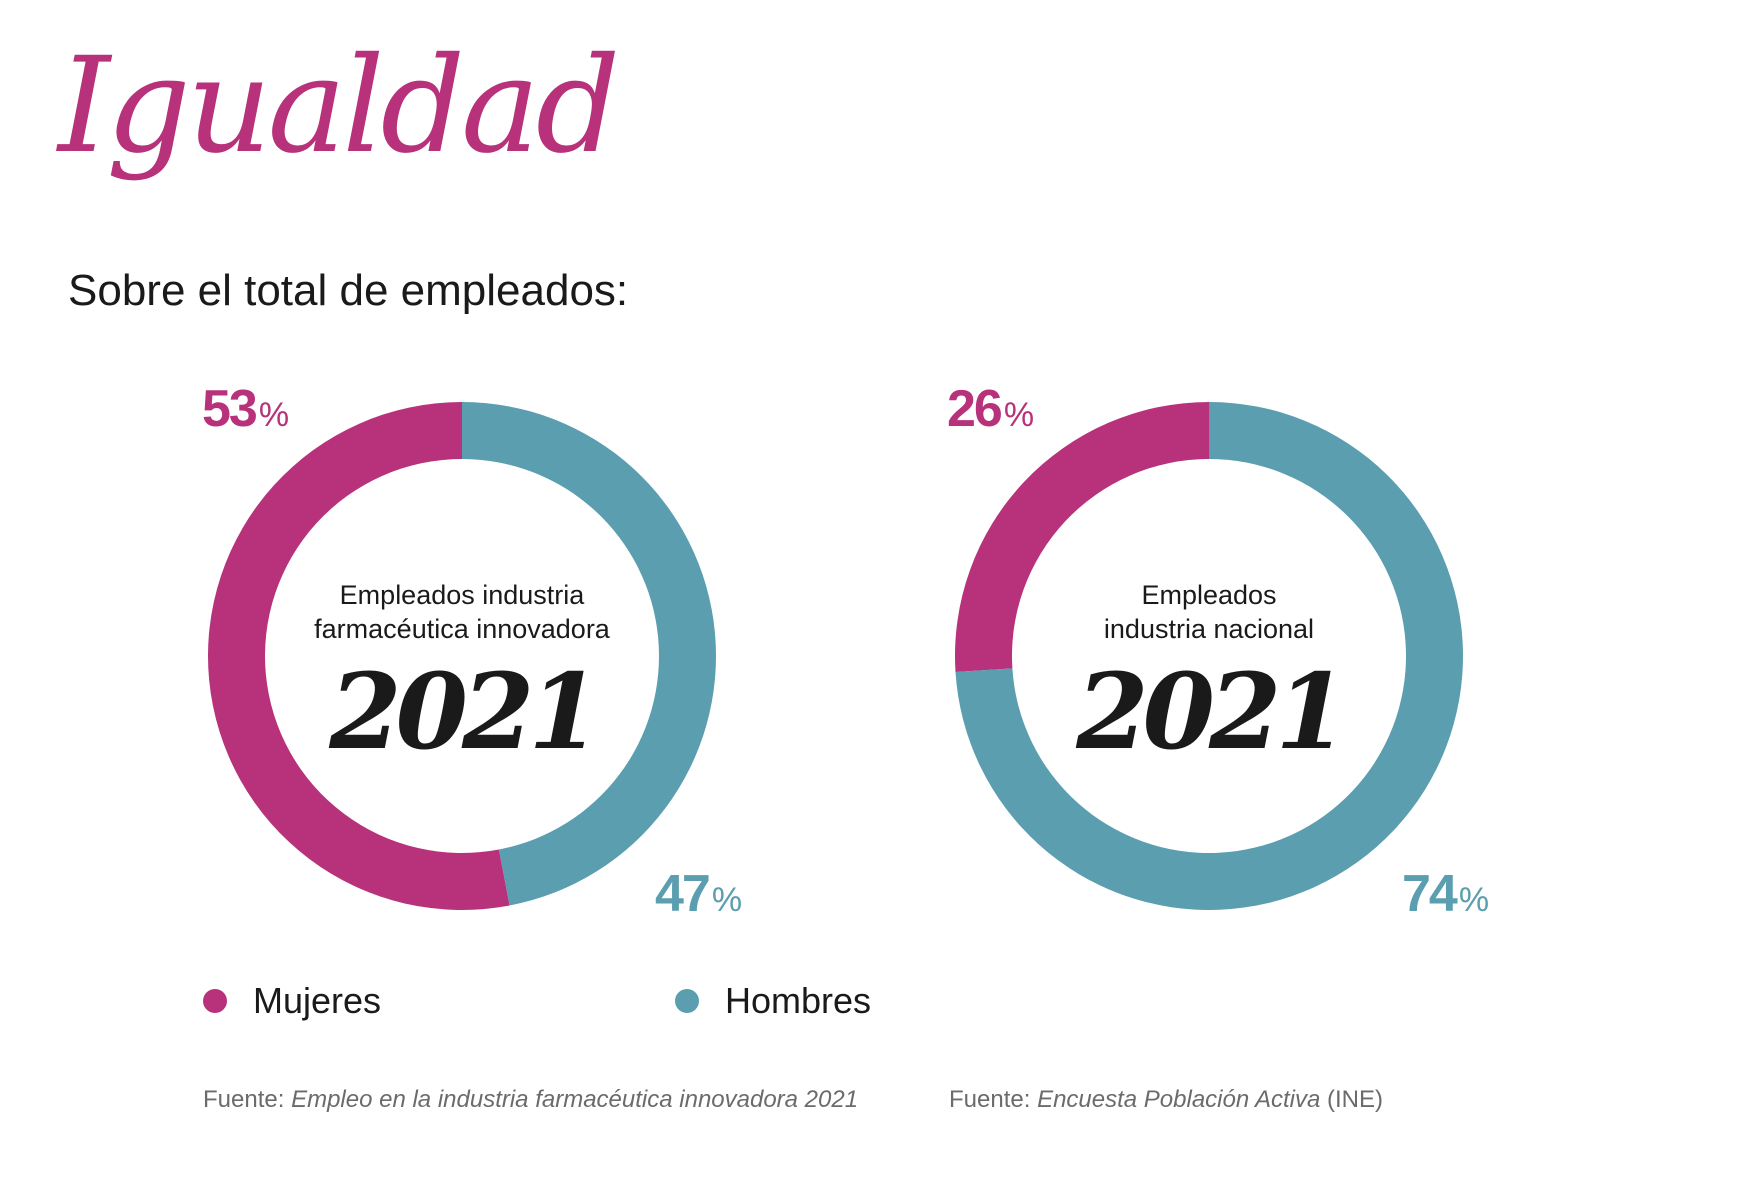  What do you see at coordinates (1430, 894) in the screenshot?
I see `pct-value: 74` at bounding box center [1430, 894].